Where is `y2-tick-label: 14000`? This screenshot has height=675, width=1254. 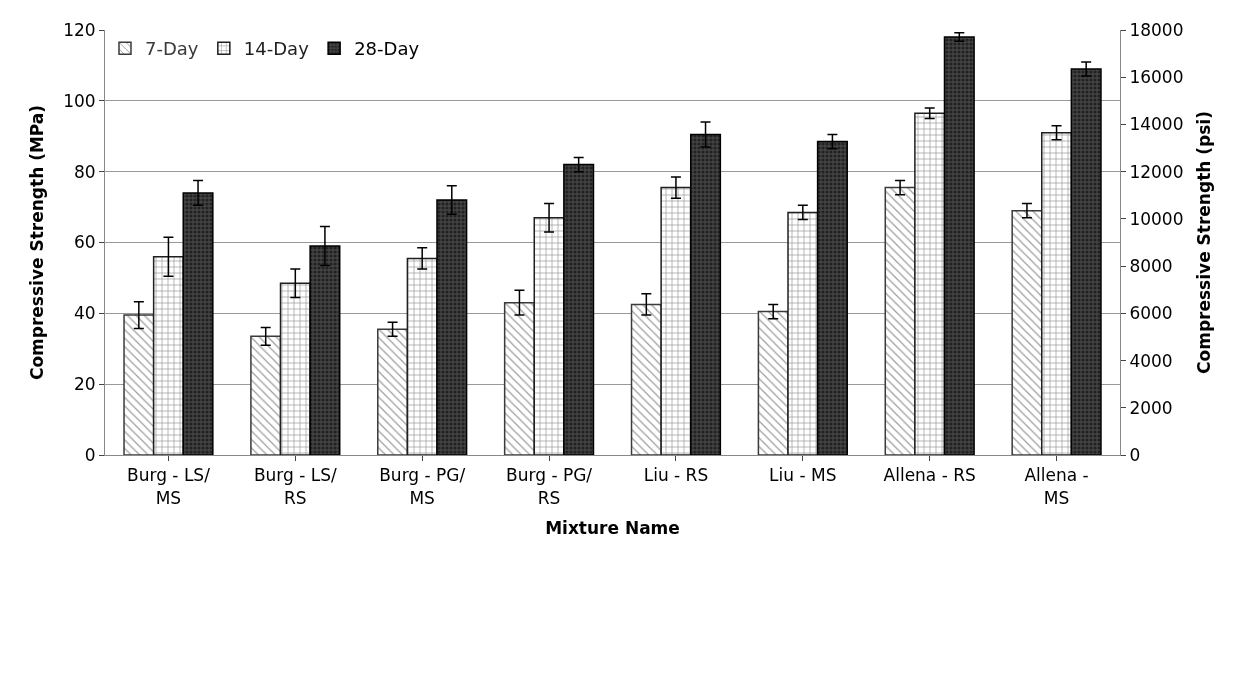
y2-tick-label: 14000 is located at coordinates (1156, 124).